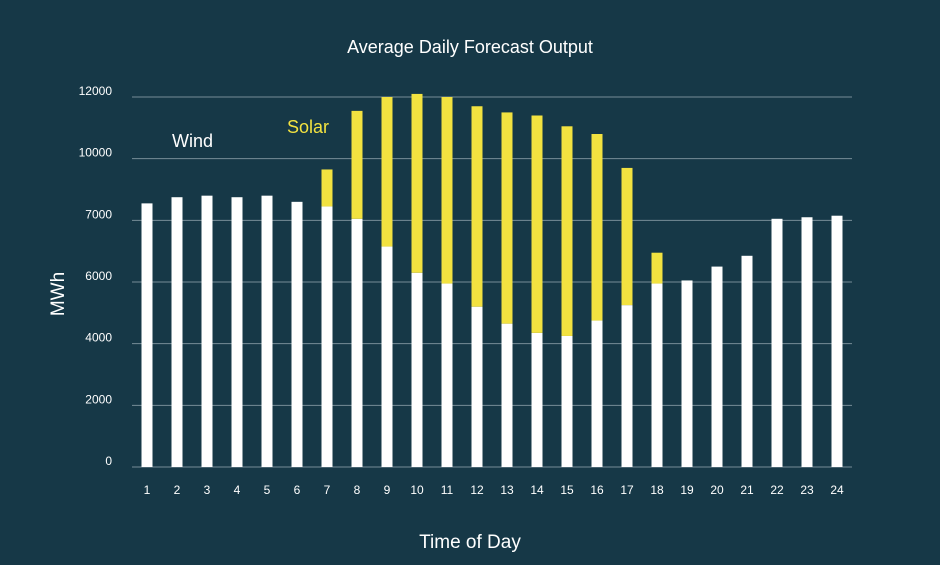 The height and width of the screenshot is (565, 940). What do you see at coordinates (537, 490) in the screenshot?
I see `x-tick-label: 14` at bounding box center [537, 490].